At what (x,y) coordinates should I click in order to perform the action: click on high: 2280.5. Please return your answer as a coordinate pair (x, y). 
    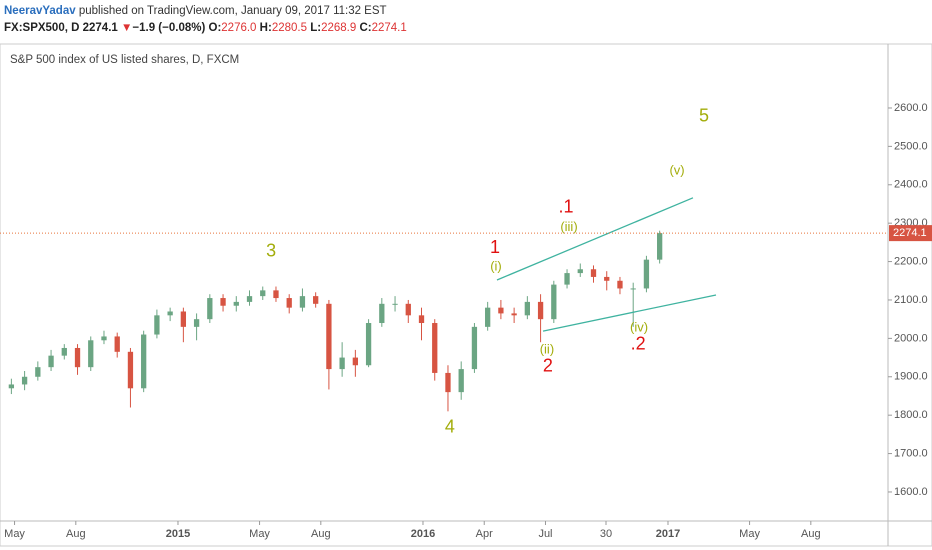
    Looking at the image, I should click on (289, 28).